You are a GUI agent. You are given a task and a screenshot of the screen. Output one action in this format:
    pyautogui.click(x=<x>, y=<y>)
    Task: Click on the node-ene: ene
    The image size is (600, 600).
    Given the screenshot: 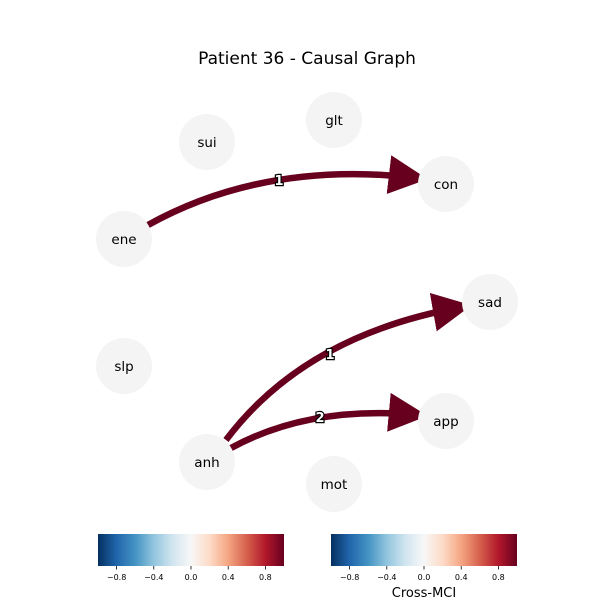 What is the action you would take?
    pyautogui.click(x=124, y=239)
    